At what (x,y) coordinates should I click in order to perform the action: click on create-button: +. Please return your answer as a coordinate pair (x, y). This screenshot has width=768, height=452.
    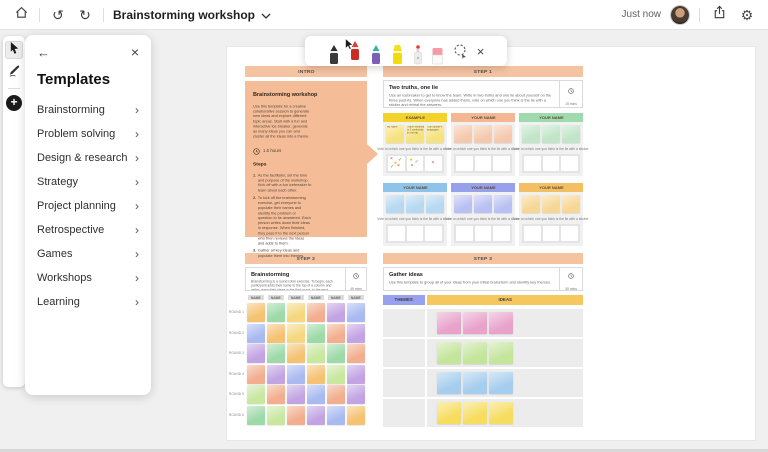
    Looking at the image, I should click on (14, 103).